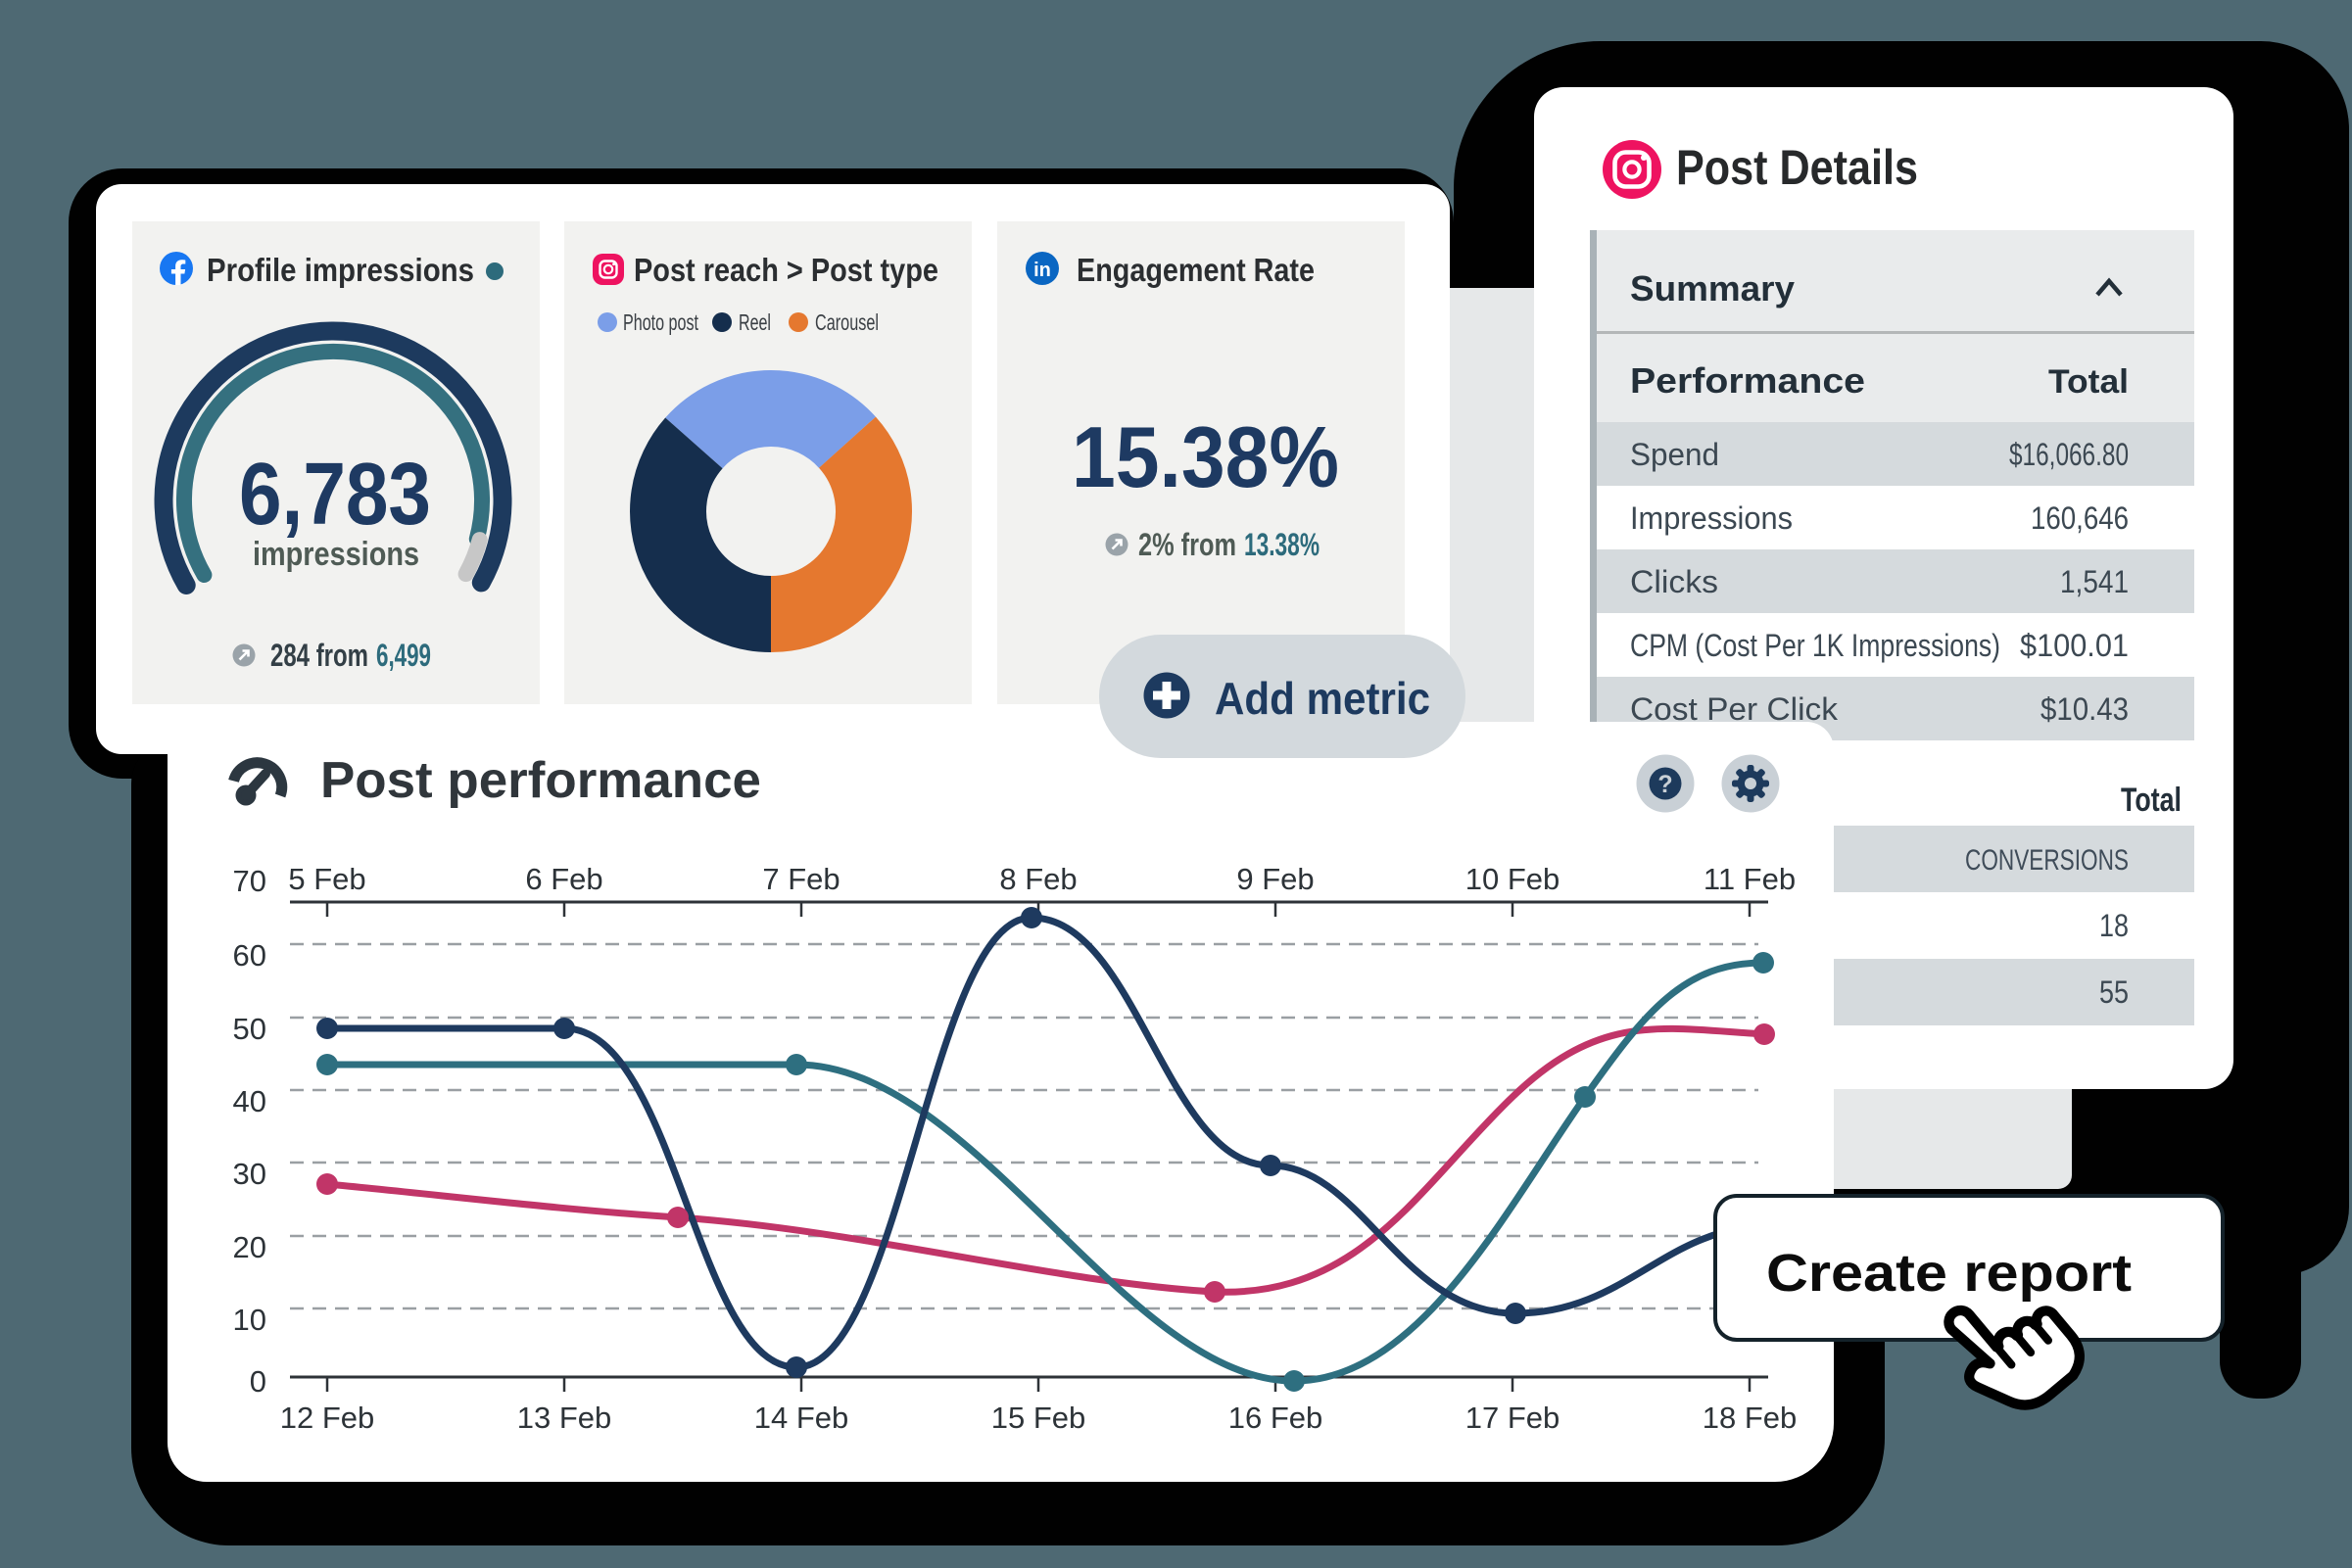 The width and height of the screenshot is (2352, 1568). I want to click on svg-text: 6,783, so click(335, 495).